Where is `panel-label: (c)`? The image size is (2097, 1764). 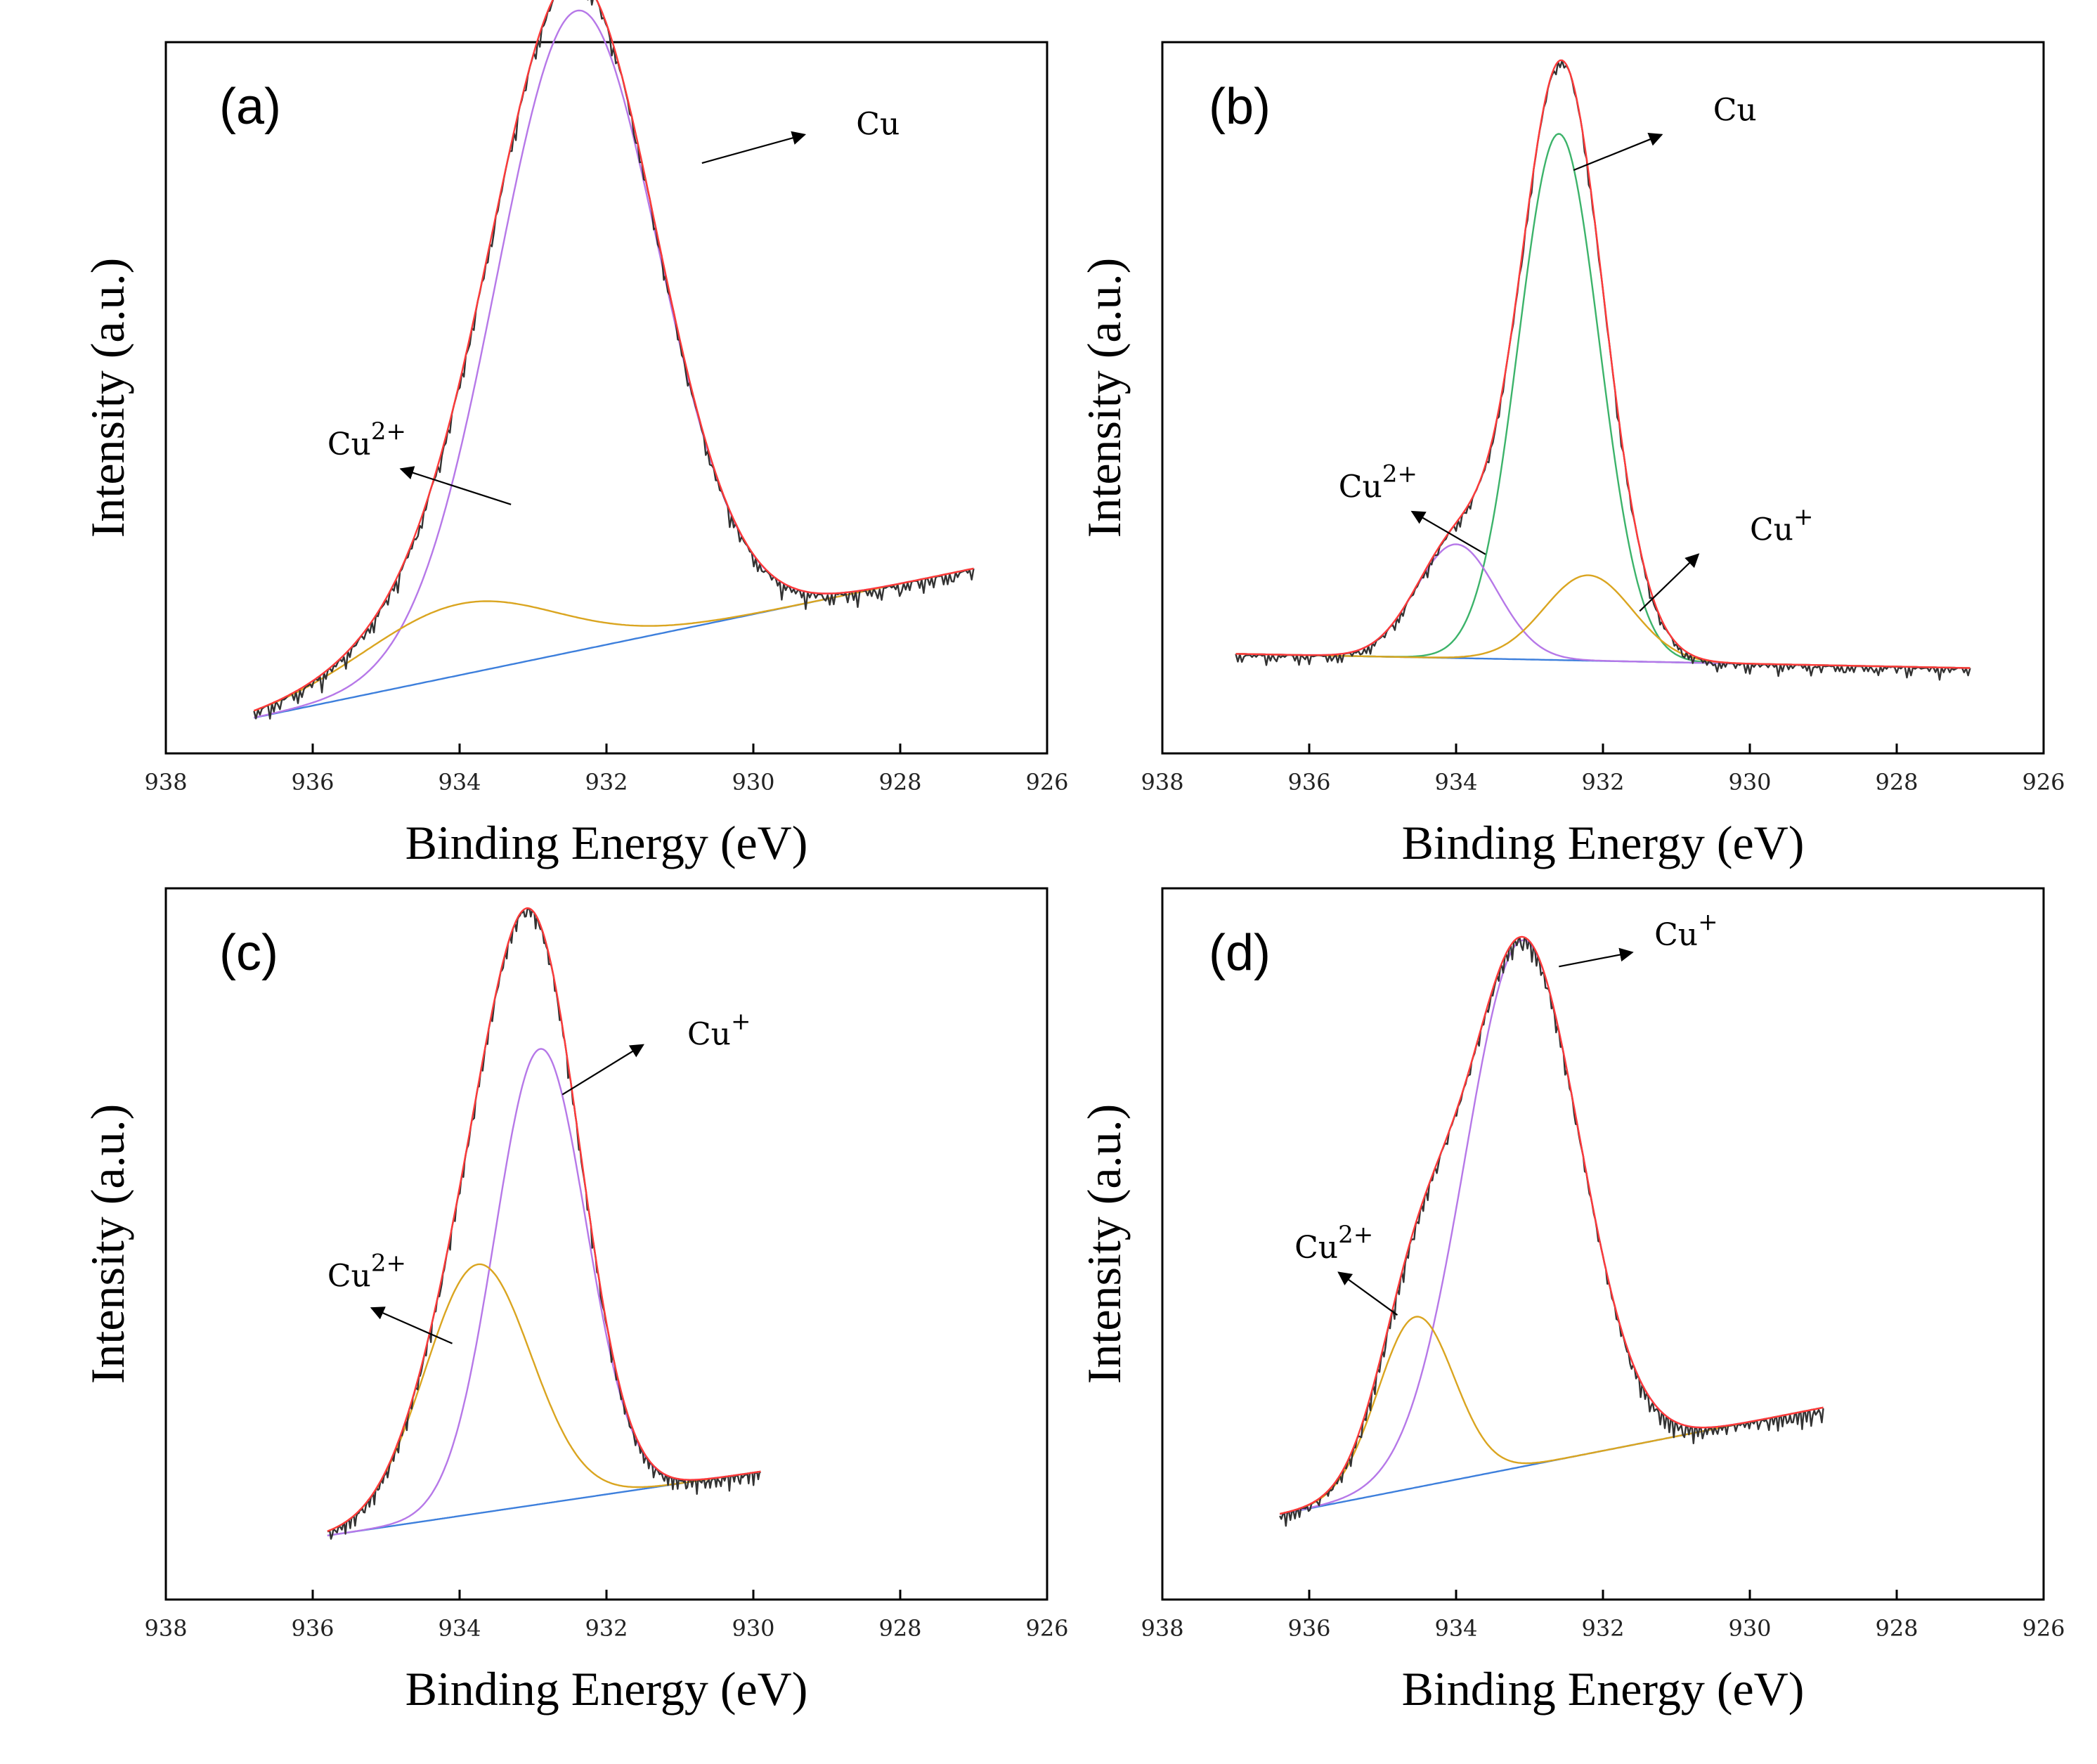
panel-label: (c) is located at coordinates (248, 953).